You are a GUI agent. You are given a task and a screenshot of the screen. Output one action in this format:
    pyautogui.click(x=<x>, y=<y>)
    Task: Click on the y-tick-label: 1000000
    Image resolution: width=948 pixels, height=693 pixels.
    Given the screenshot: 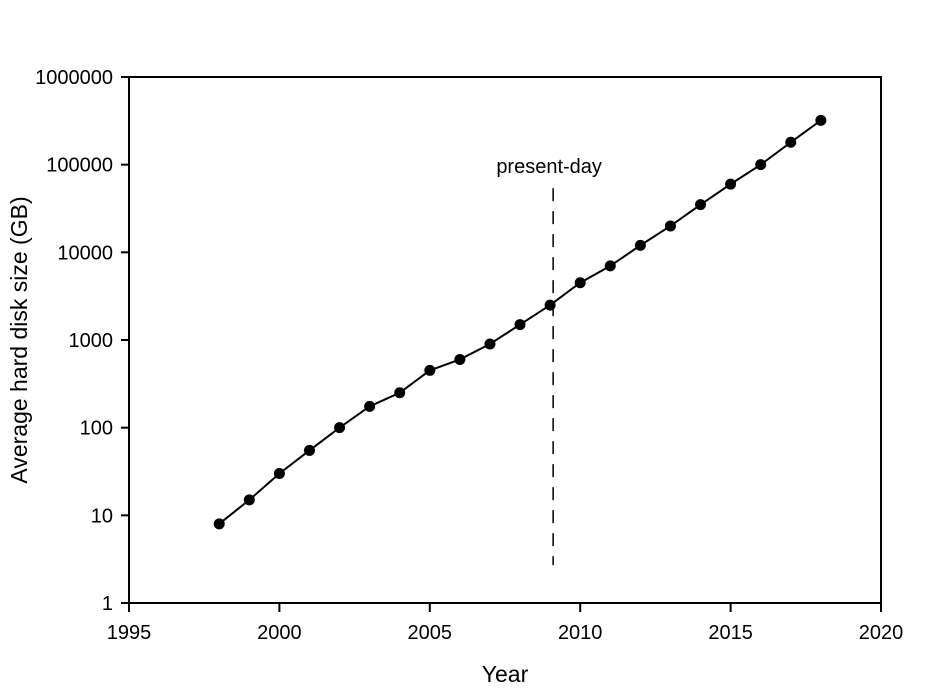 What is the action you would take?
    pyautogui.click(x=74, y=78)
    